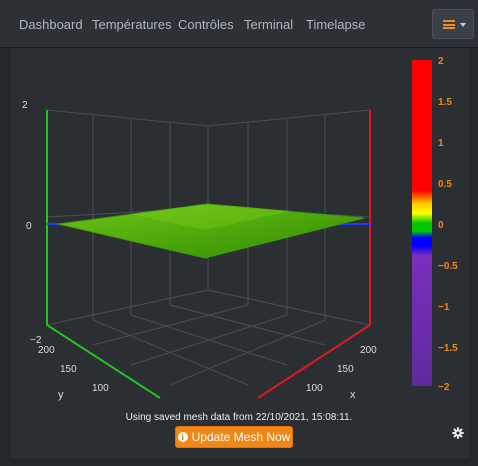 Image resolution: width=478 pixels, height=466 pixels. Describe the element at coordinates (211, 231) in the screenshot. I see `mesh-surface` at that location.